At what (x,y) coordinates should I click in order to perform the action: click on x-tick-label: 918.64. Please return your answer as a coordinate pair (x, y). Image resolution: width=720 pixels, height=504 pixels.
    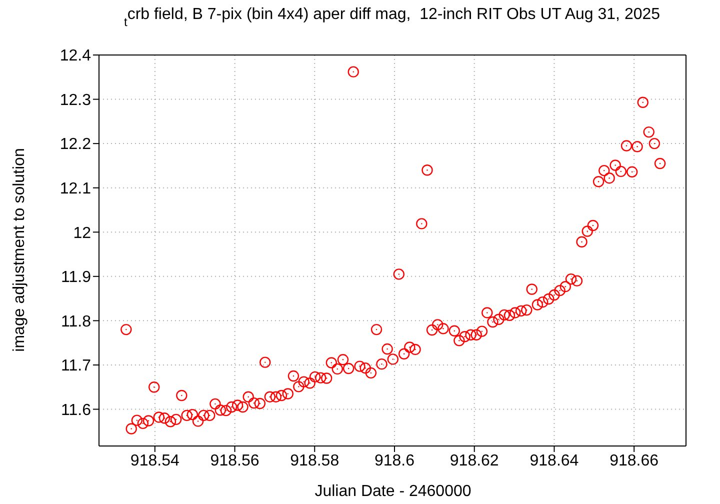
    Looking at the image, I should click on (554, 461).